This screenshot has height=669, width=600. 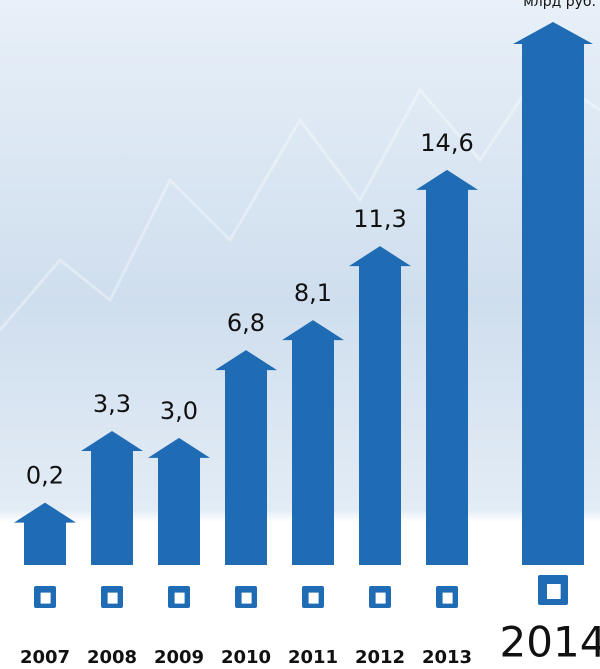 I want to click on value-label: 14,6, so click(x=446, y=143).